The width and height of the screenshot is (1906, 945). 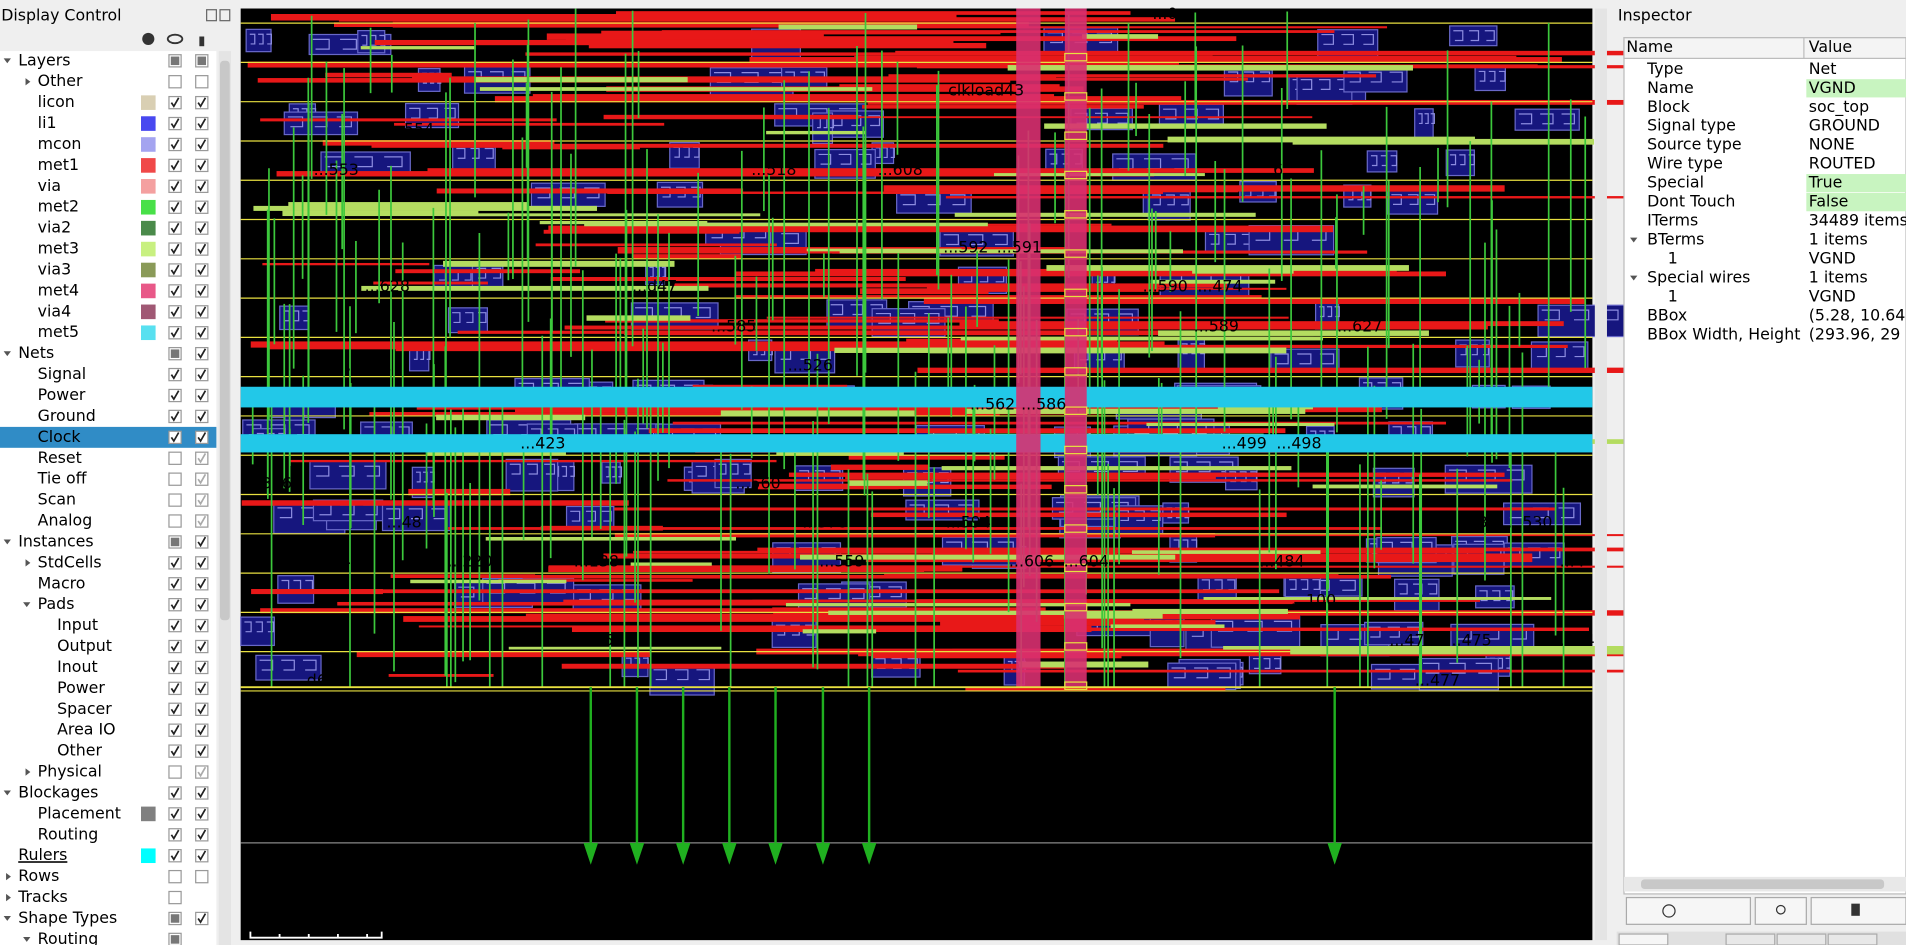 I want to click on layout-scrollbar, so click(x=1600, y=474).